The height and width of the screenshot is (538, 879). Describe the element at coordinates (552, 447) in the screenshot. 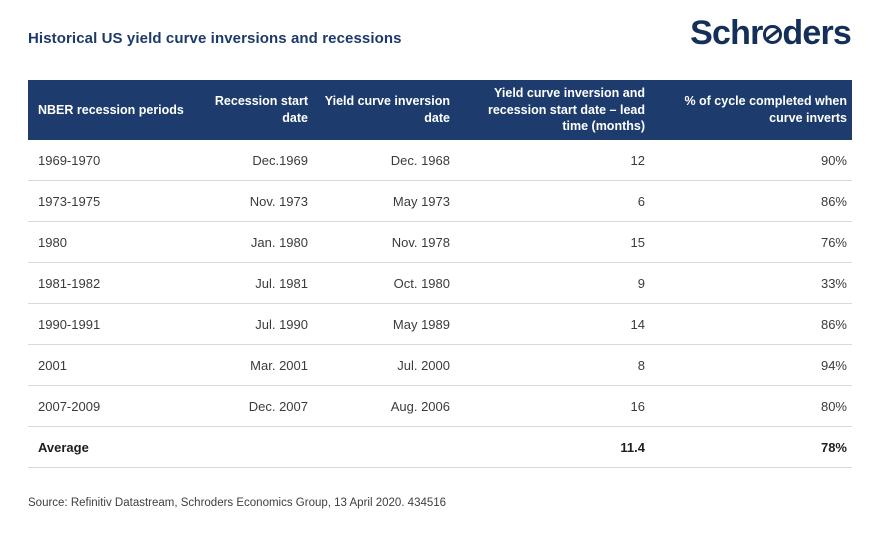

I see `cell-average-lead-time: 11.4` at that location.